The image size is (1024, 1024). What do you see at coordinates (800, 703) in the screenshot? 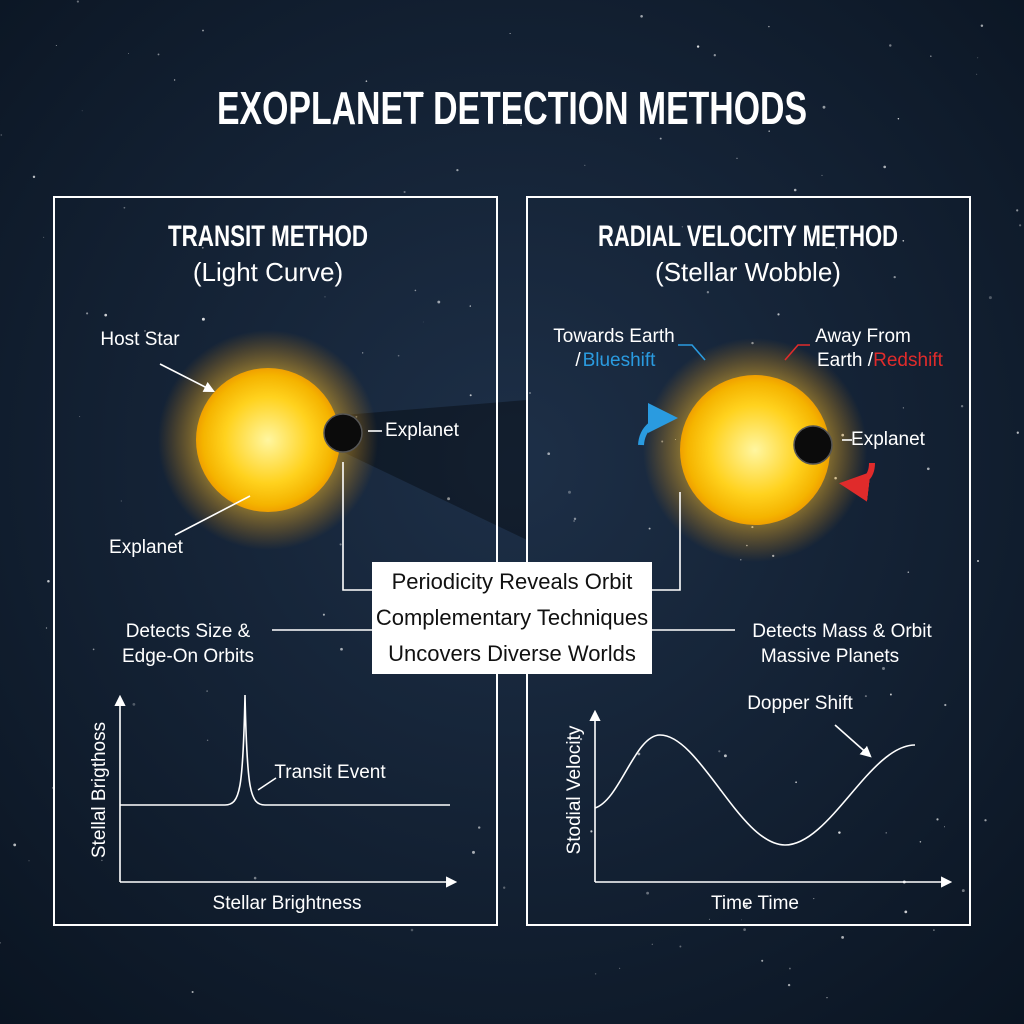
I see `annotation: Dopper Shift` at bounding box center [800, 703].